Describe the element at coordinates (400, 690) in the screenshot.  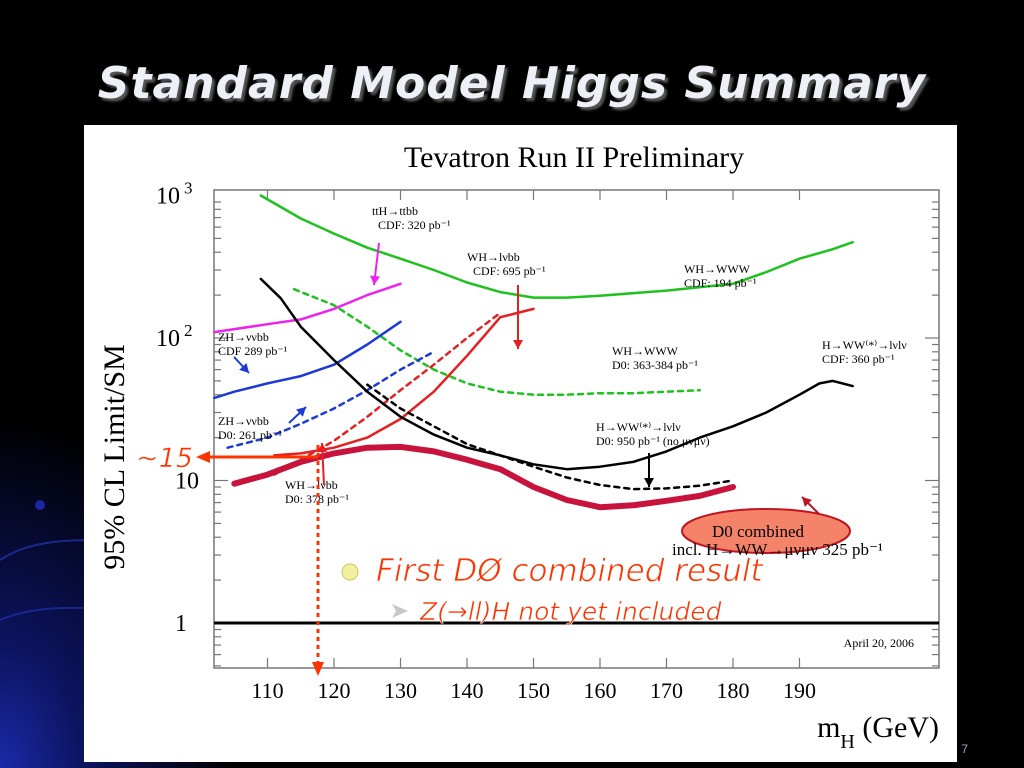
I see `x-tick-label: 130` at that location.